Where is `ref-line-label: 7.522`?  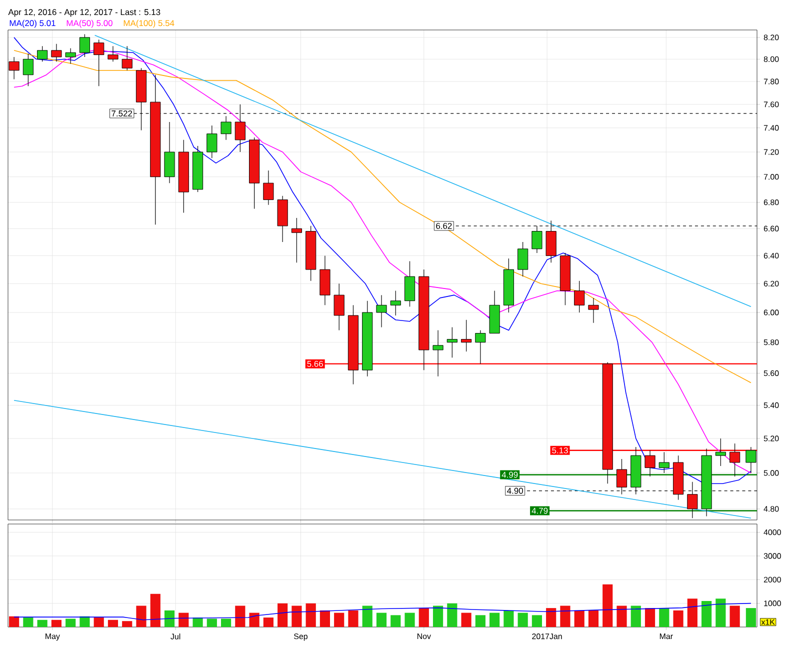
ref-line-label: 7.522 is located at coordinates (122, 113).